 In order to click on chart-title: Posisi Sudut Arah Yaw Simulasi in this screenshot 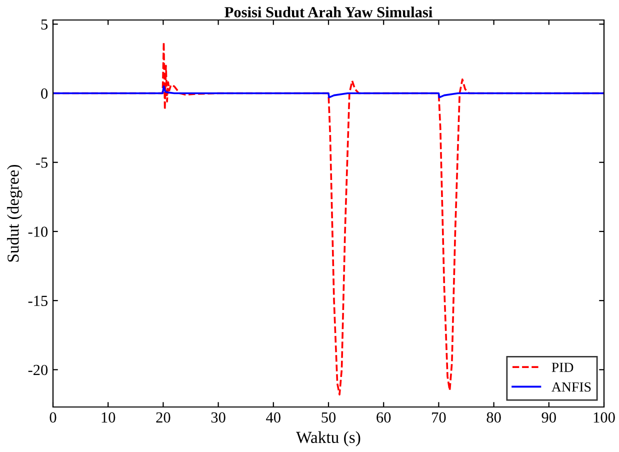, I will do `click(328, 12)`.